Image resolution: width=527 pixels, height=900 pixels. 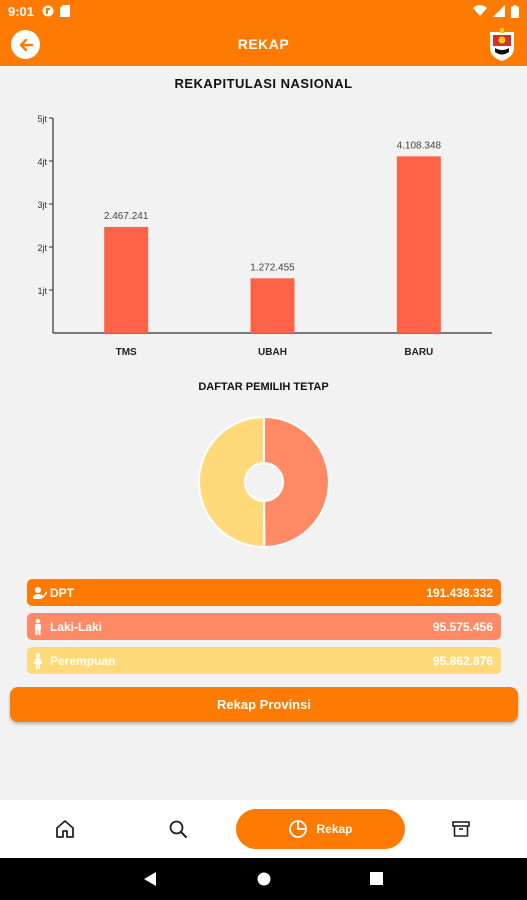 I want to click on page-title: REKAP, so click(x=263, y=44).